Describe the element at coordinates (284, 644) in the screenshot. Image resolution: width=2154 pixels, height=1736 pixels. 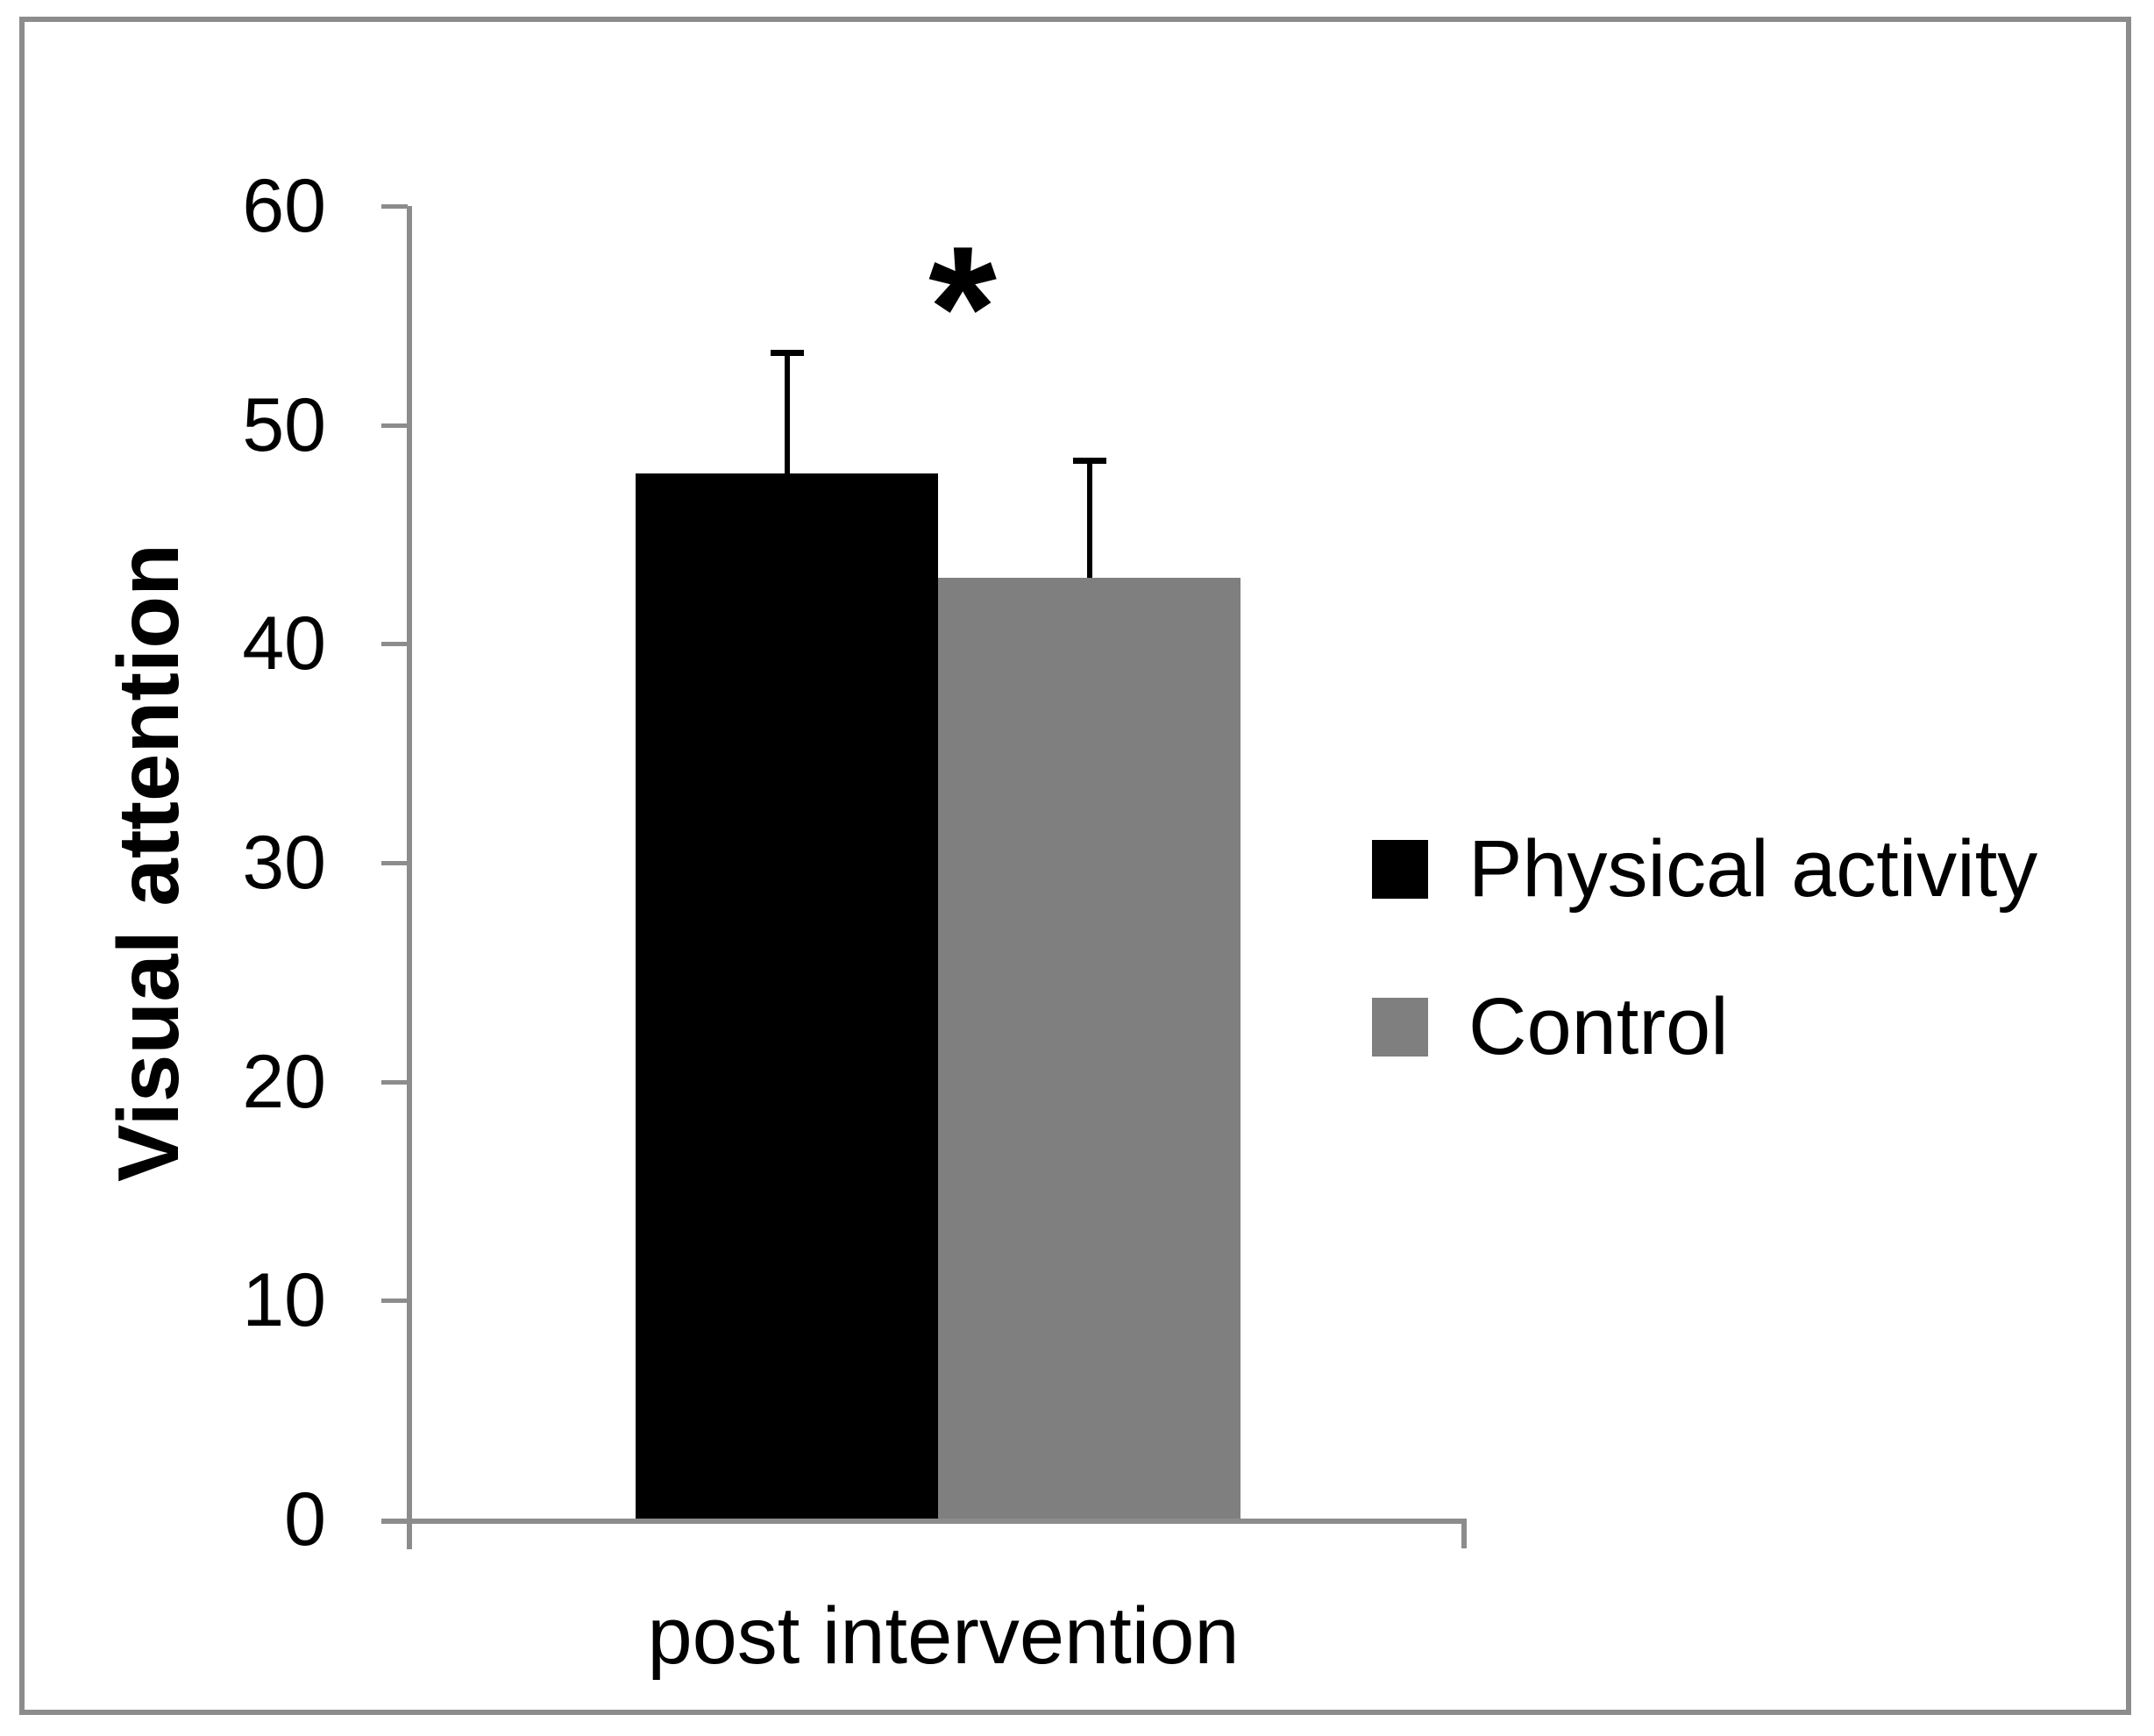
I see `y-tick-label: 40` at that location.